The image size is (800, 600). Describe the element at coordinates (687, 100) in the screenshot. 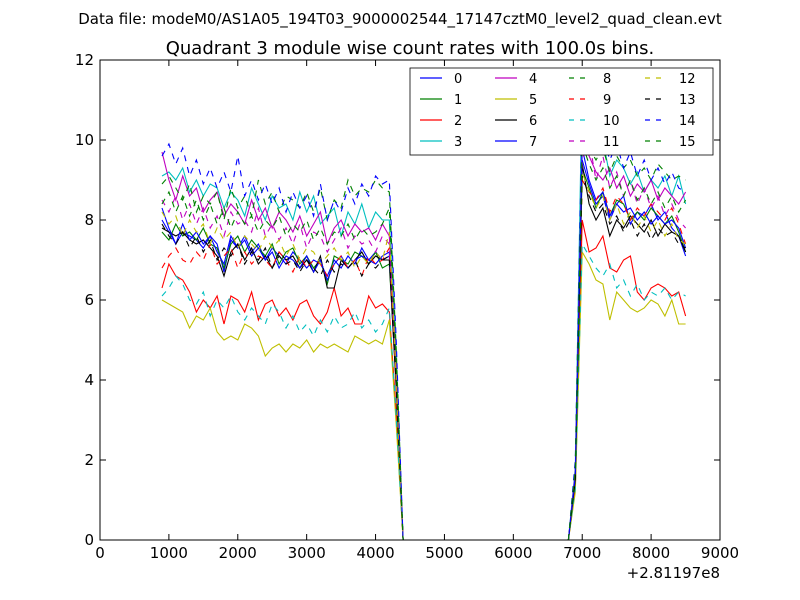

I see `legend-label: 13` at that location.